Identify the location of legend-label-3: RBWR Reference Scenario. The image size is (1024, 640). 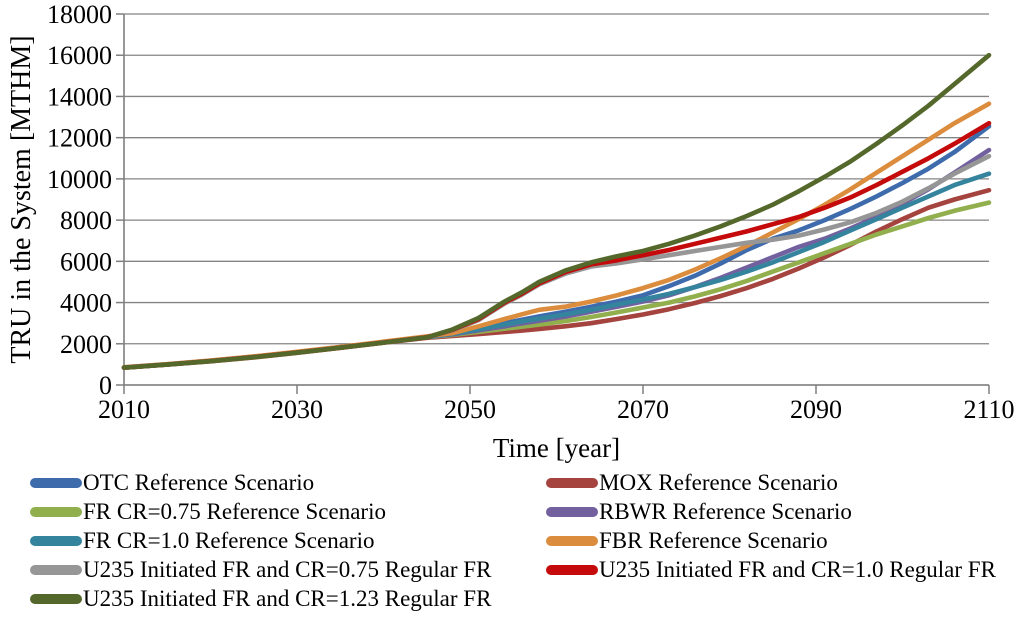
(725, 511).